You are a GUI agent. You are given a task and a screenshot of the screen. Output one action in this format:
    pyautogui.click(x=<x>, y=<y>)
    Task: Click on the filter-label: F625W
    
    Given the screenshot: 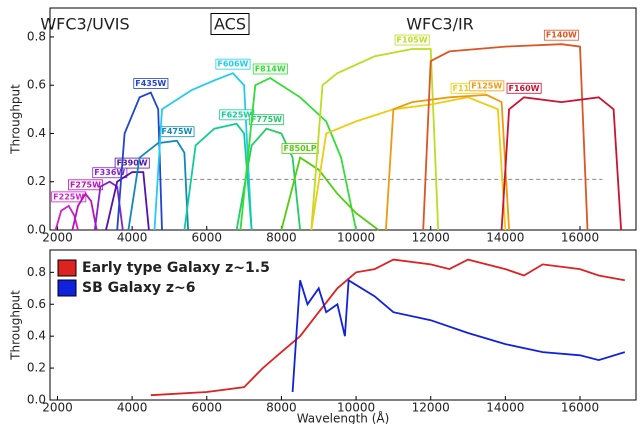 What is the action you would take?
    pyautogui.click(x=236, y=114)
    